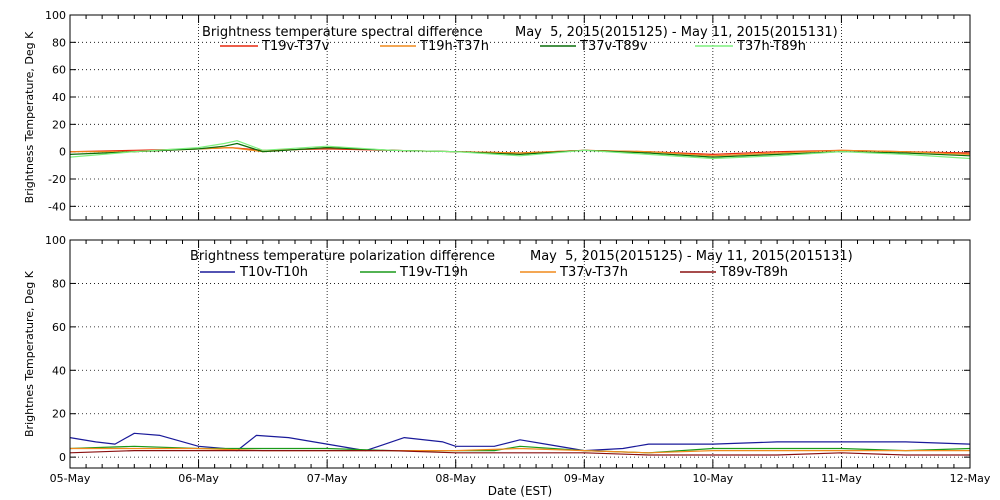  What do you see at coordinates (57, 179) in the screenshot?
I see `y-tick-label: -20` at bounding box center [57, 179].